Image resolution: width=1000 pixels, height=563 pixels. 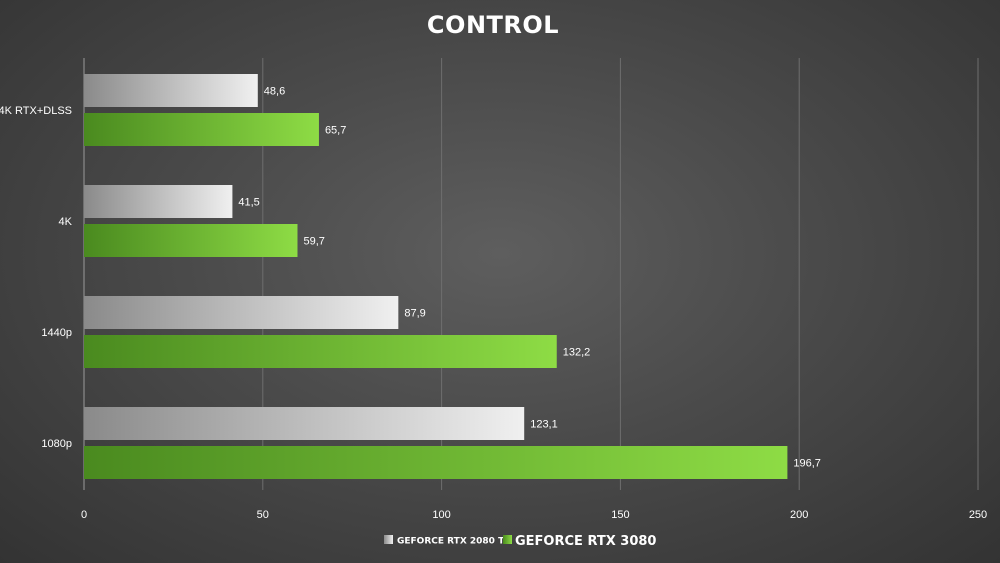 I want to click on x-tick-label: 0, so click(x=84, y=515).